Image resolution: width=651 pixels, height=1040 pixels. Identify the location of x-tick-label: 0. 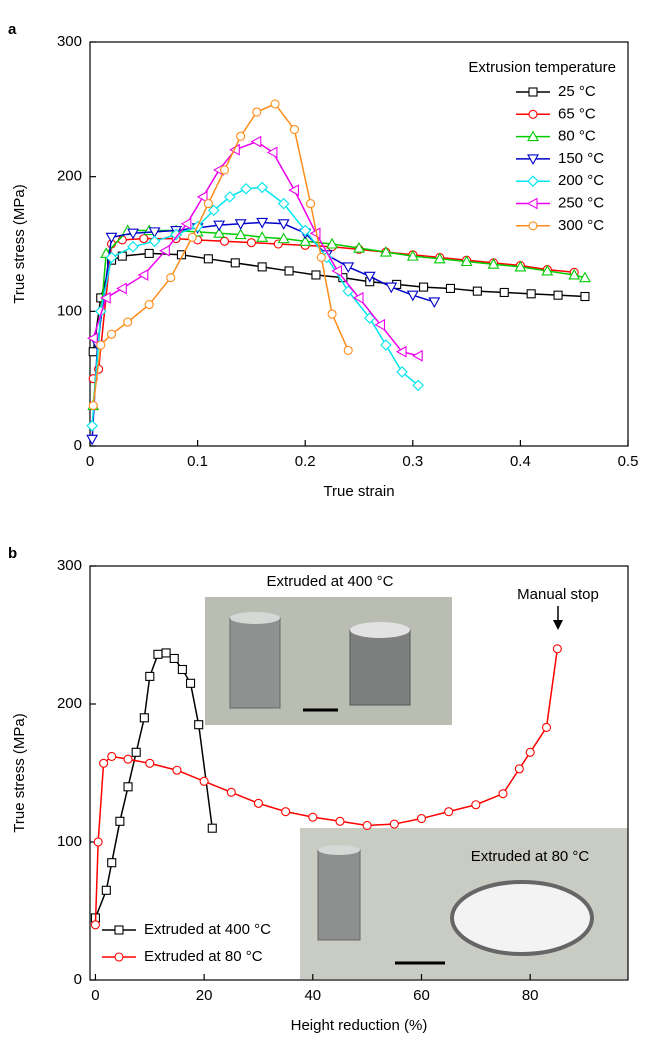
(95, 995).